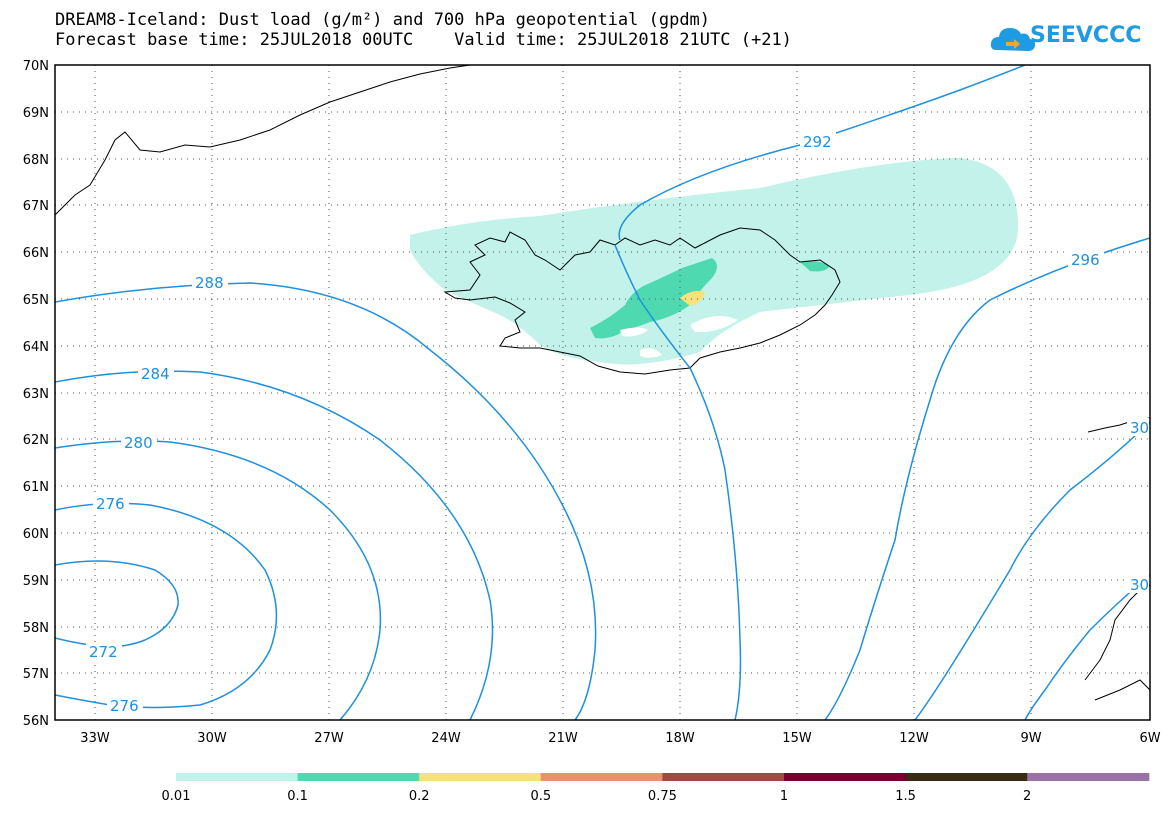 The height and width of the screenshot is (815, 1175). I want to click on contour-label-280: 280, so click(138, 443).